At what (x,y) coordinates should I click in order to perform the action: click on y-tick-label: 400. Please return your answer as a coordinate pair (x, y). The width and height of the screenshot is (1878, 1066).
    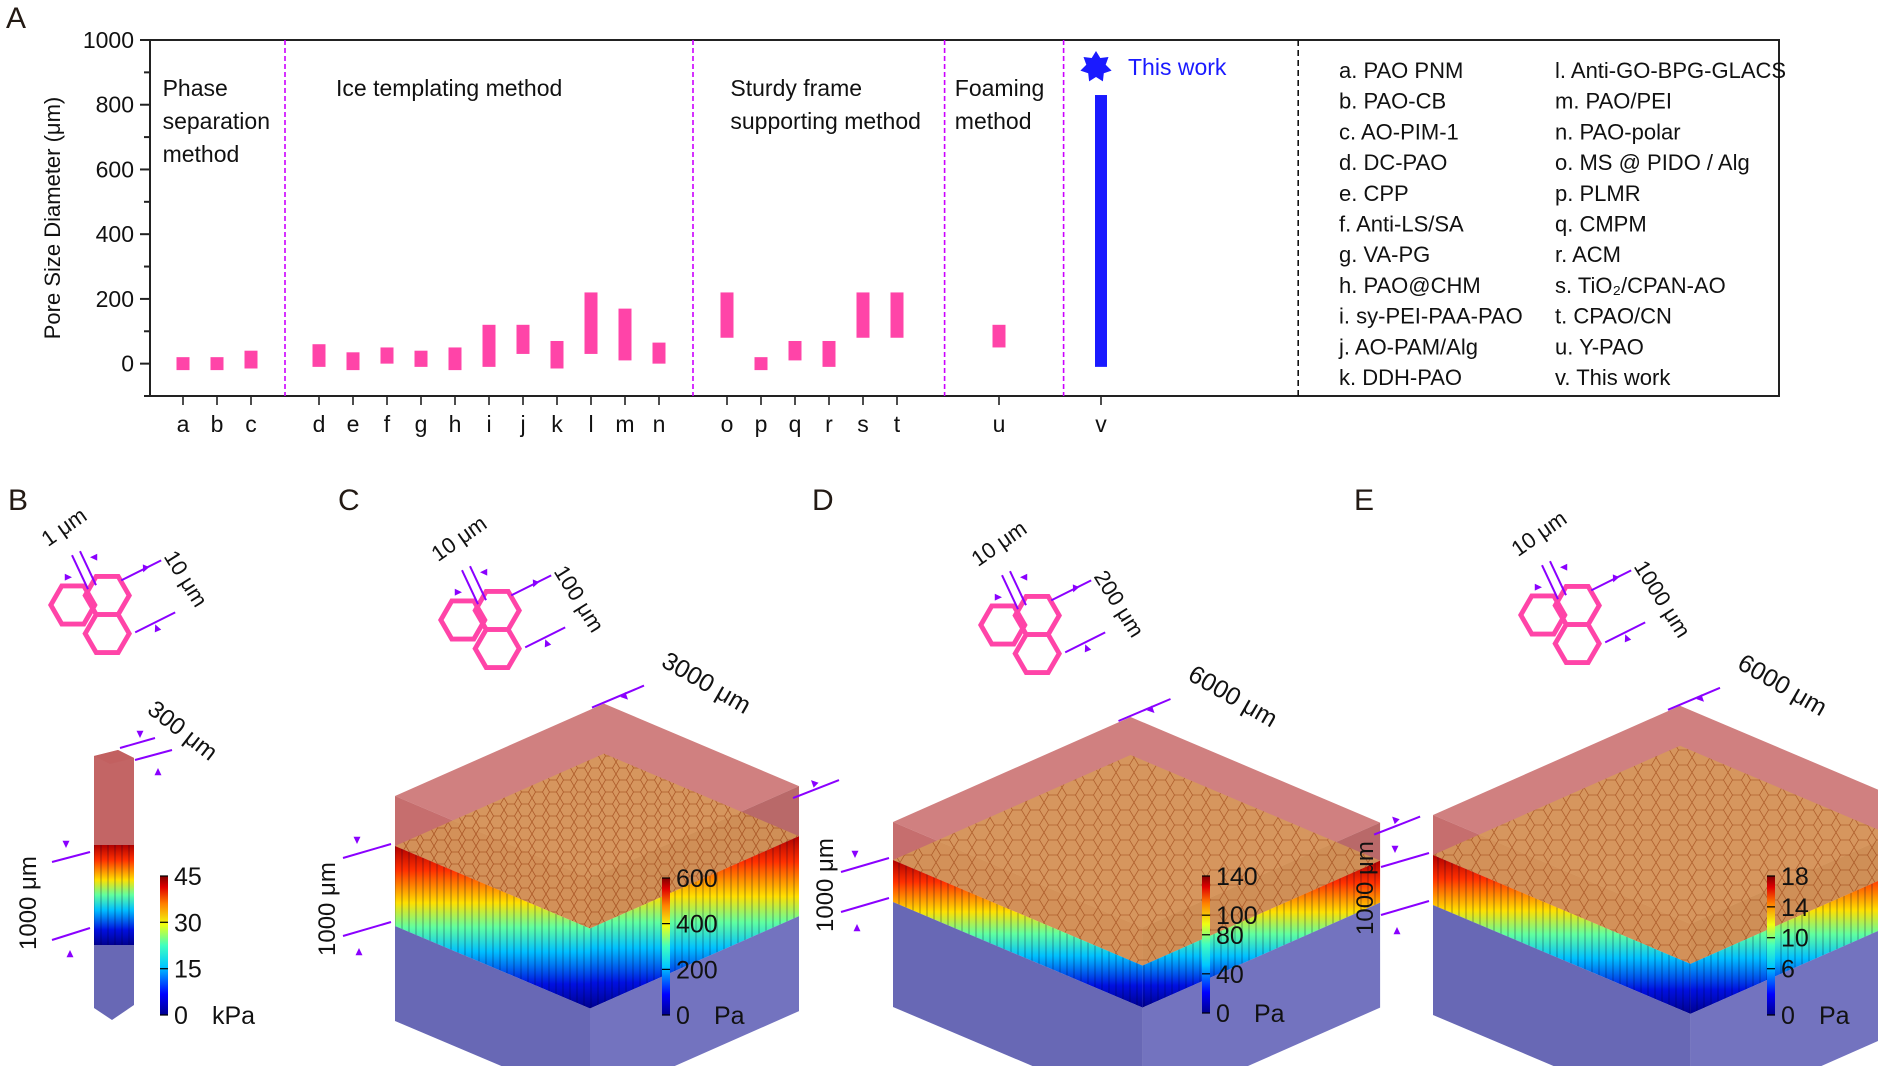
    Looking at the image, I should click on (115, 234).